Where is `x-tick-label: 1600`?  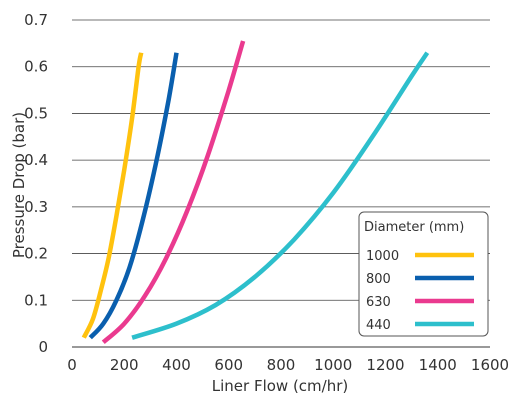
x-tick-label: 1600 is located at coordinates (490, 365).